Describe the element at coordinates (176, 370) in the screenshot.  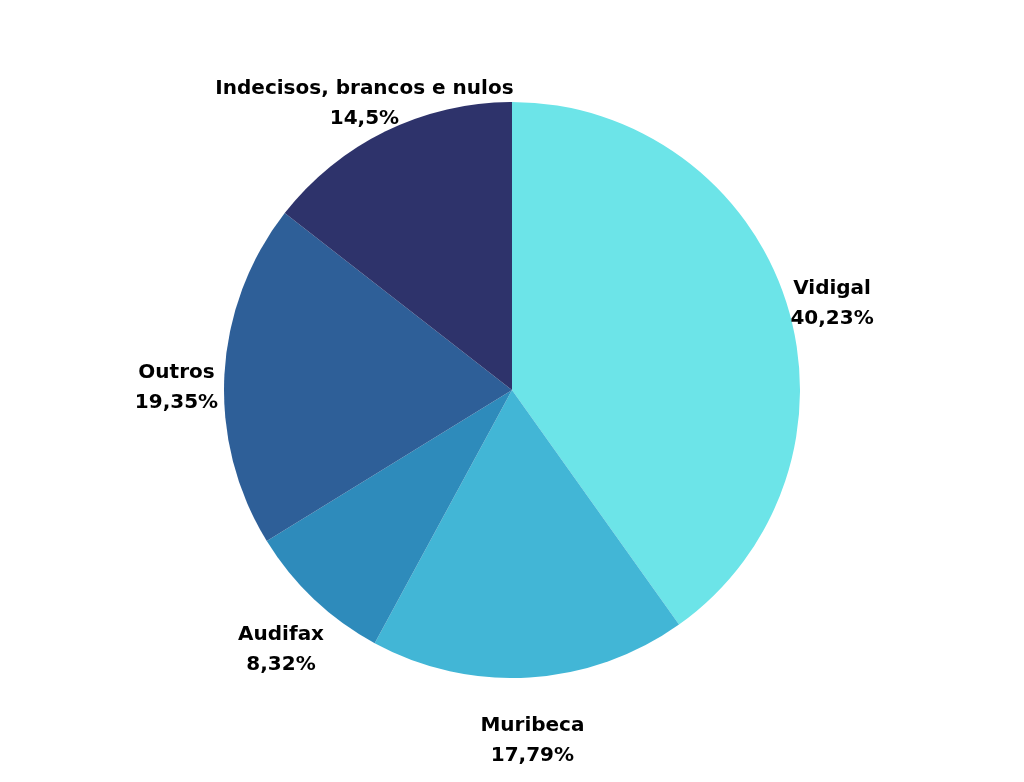
I see `slice-label: Outros` at that location.